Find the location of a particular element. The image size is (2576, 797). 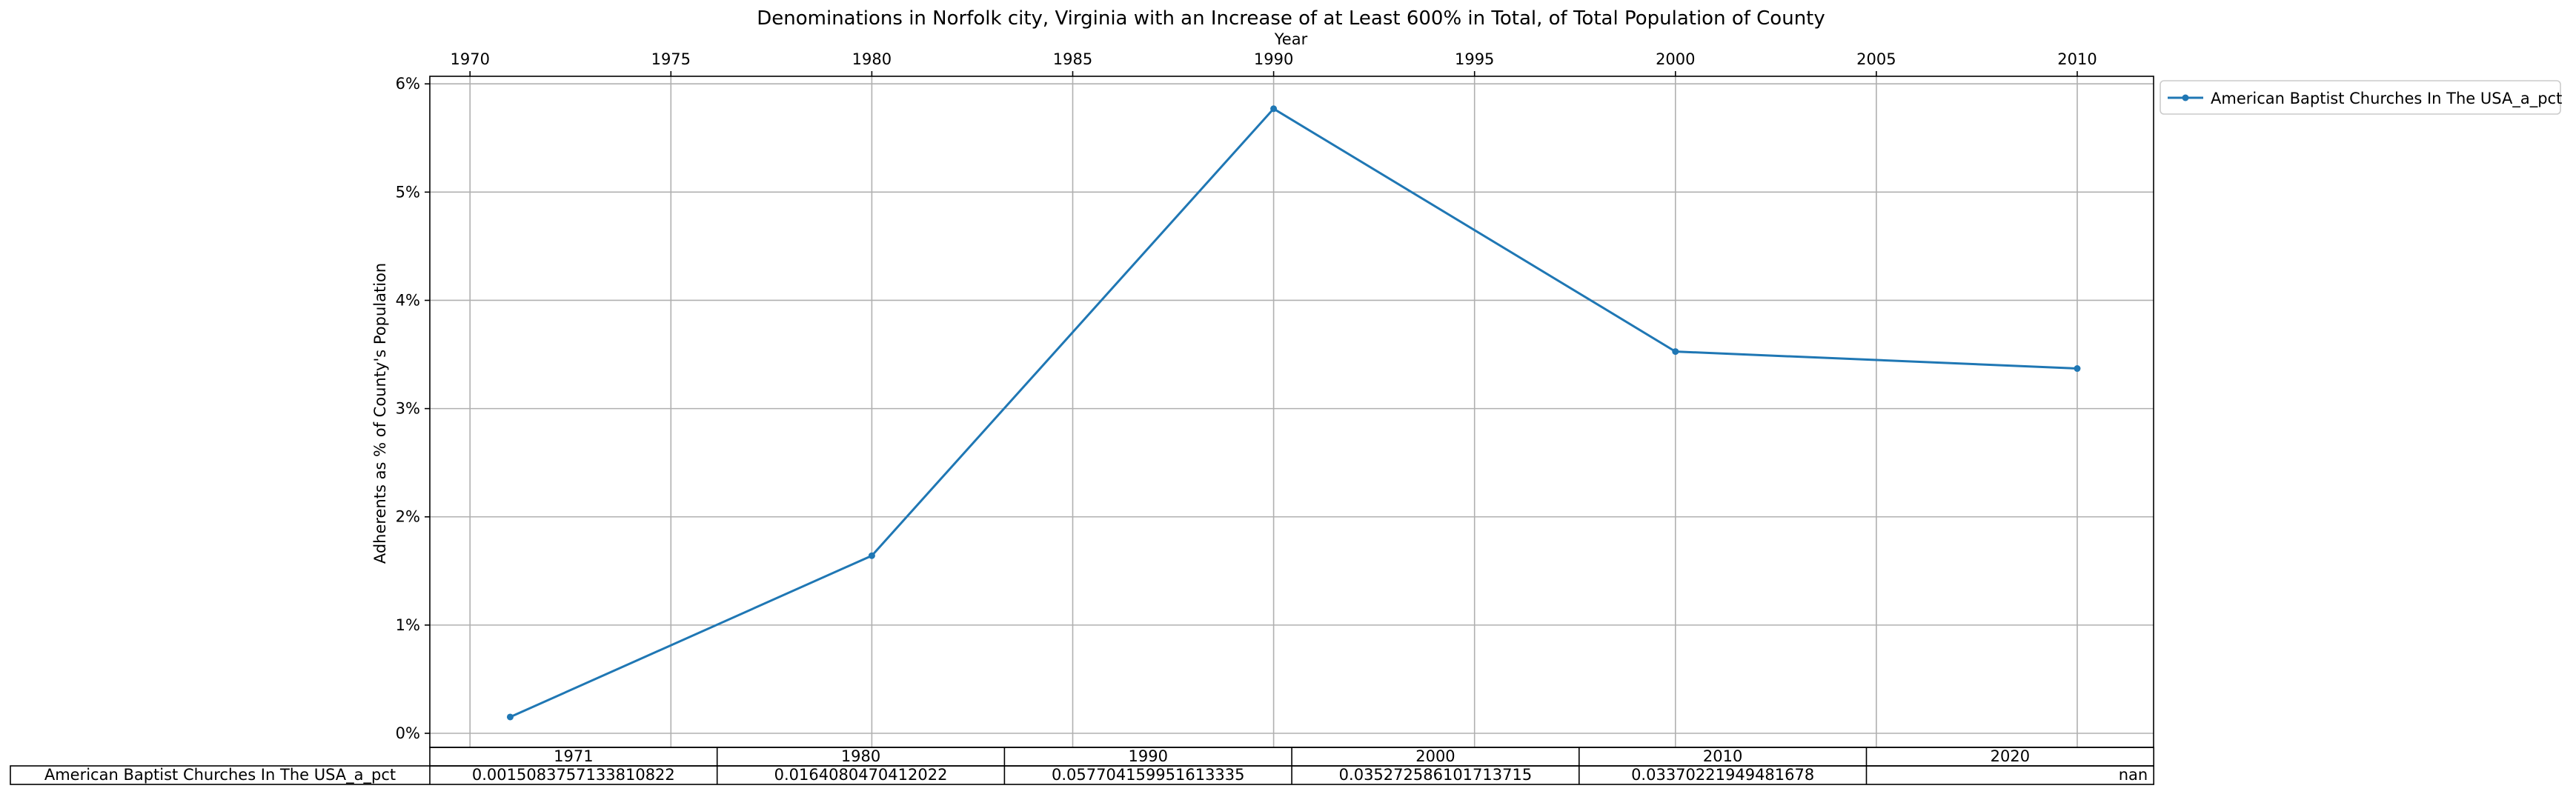

x-tick-label: 1975 is located at coordinates (671, 59).